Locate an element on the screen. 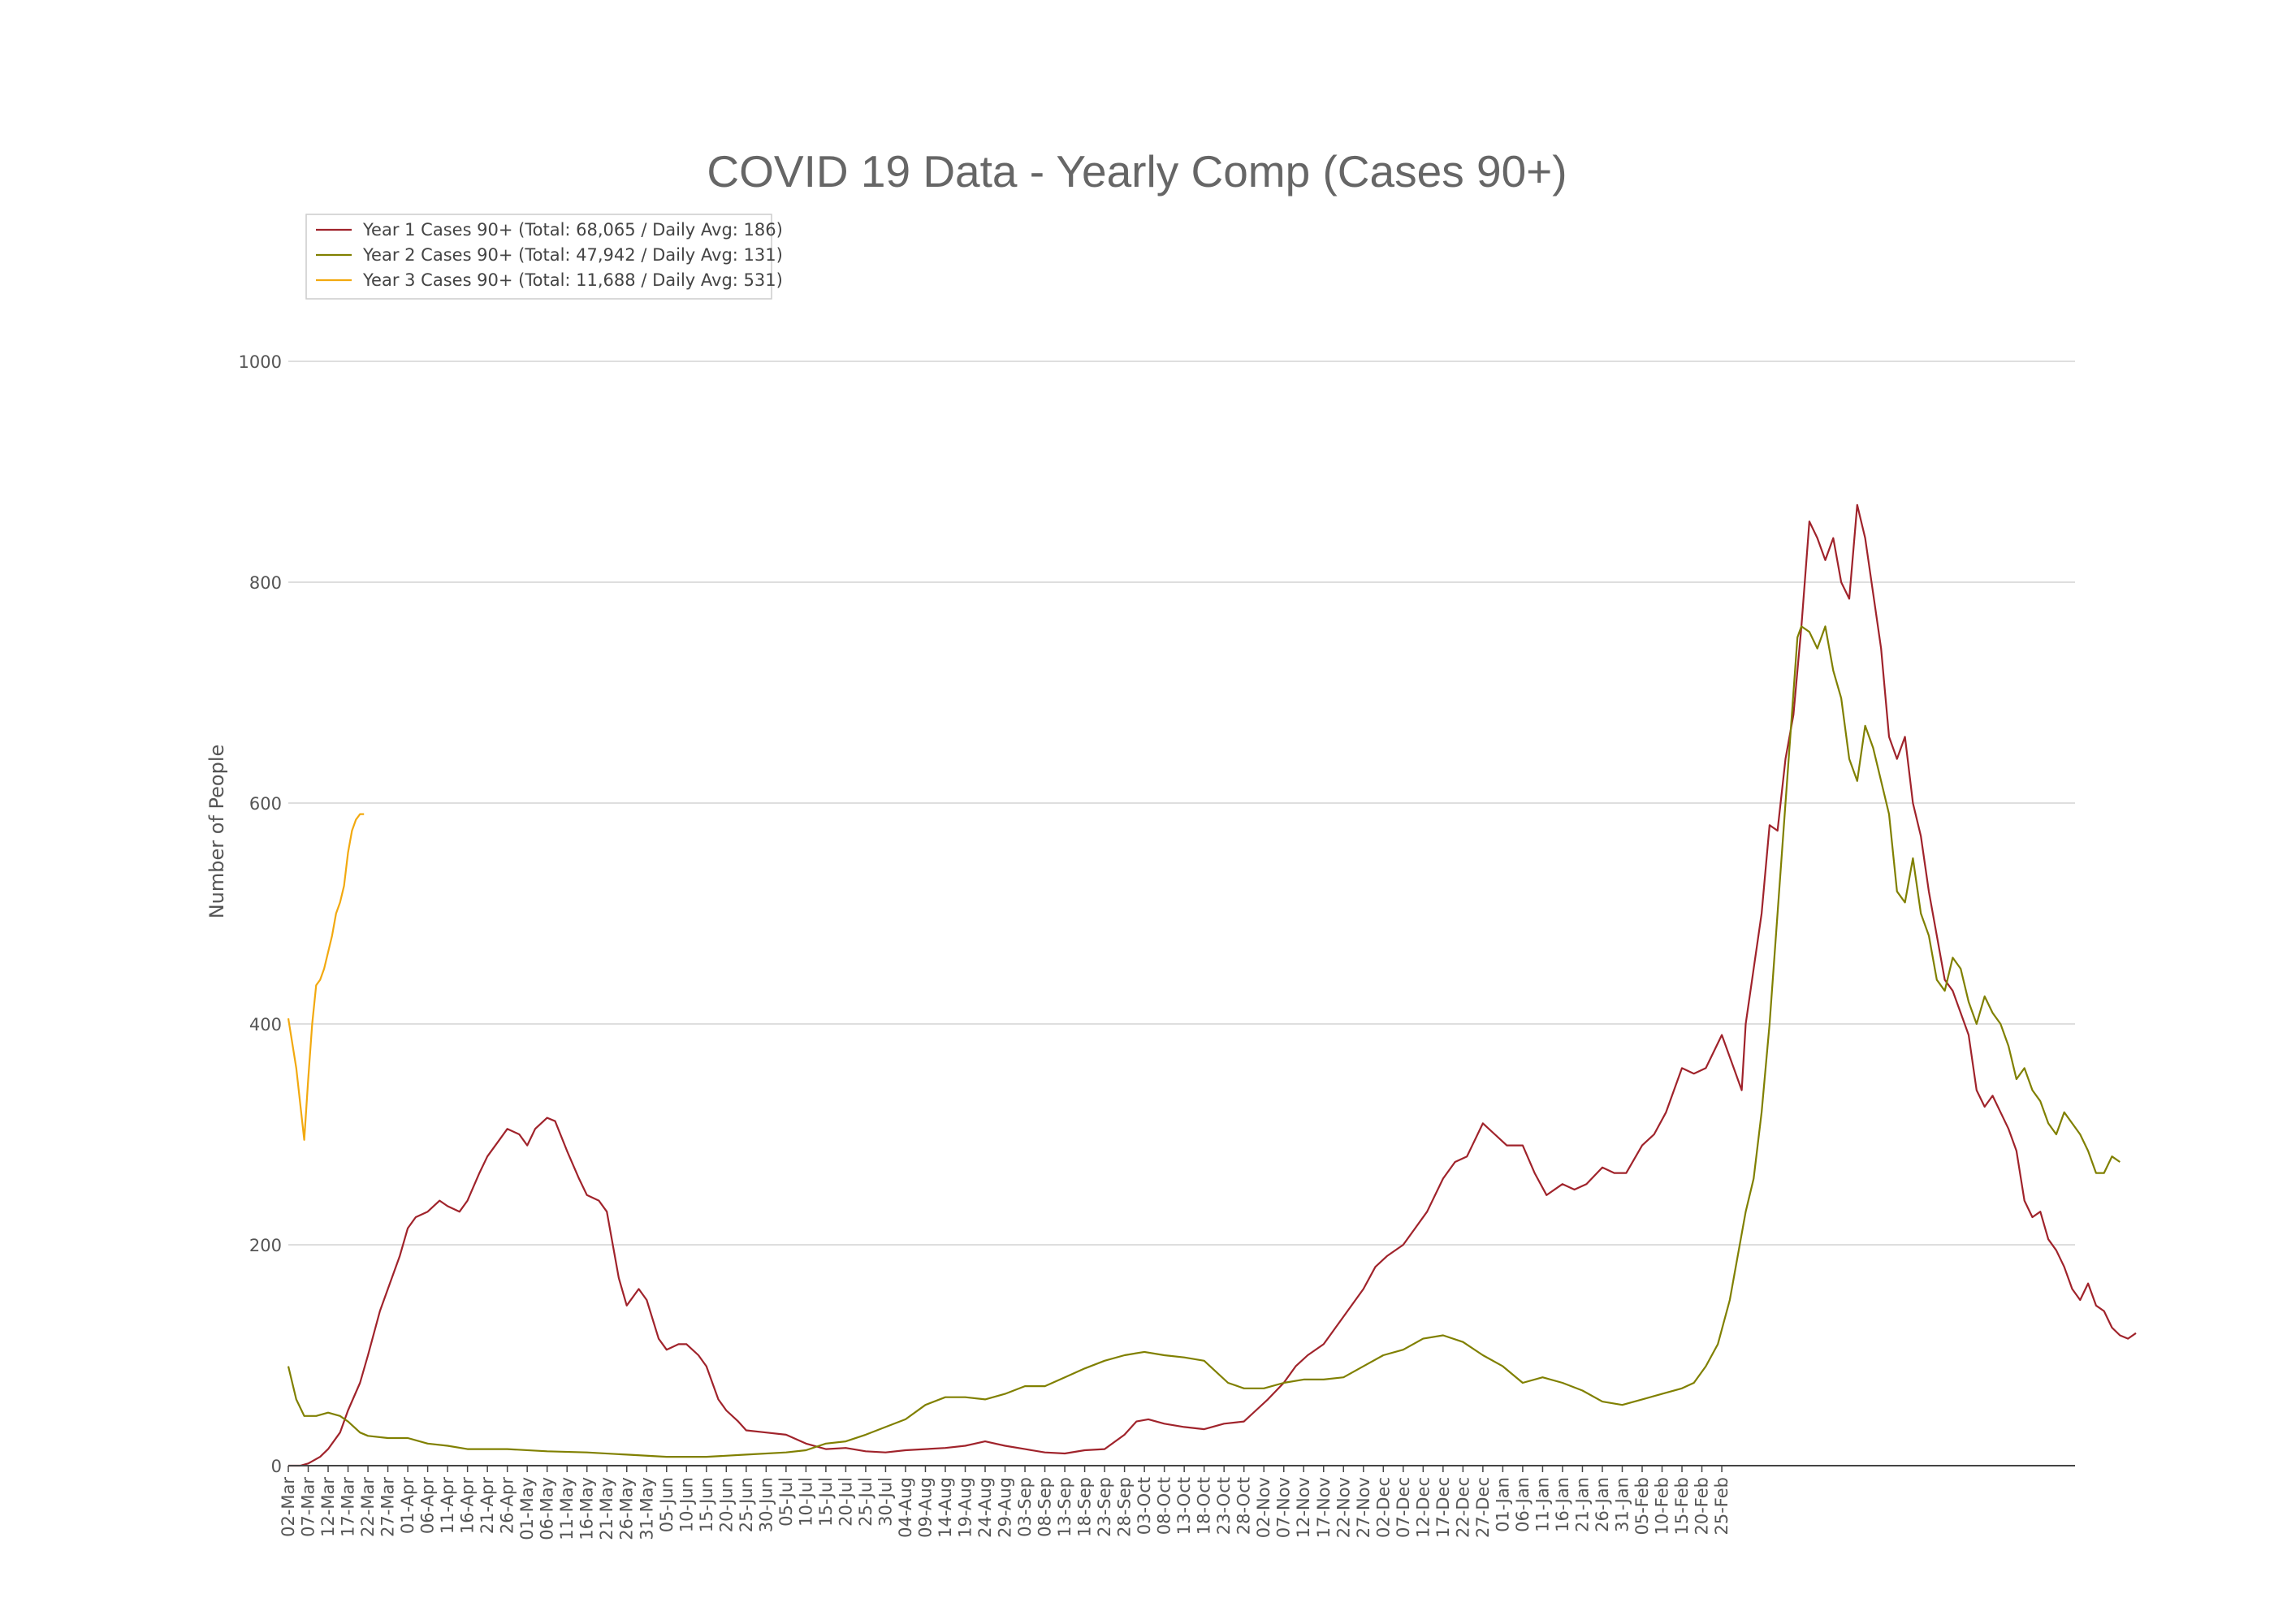  x-tick-label: 12-Nov is located at coordinates (1304, 1507).